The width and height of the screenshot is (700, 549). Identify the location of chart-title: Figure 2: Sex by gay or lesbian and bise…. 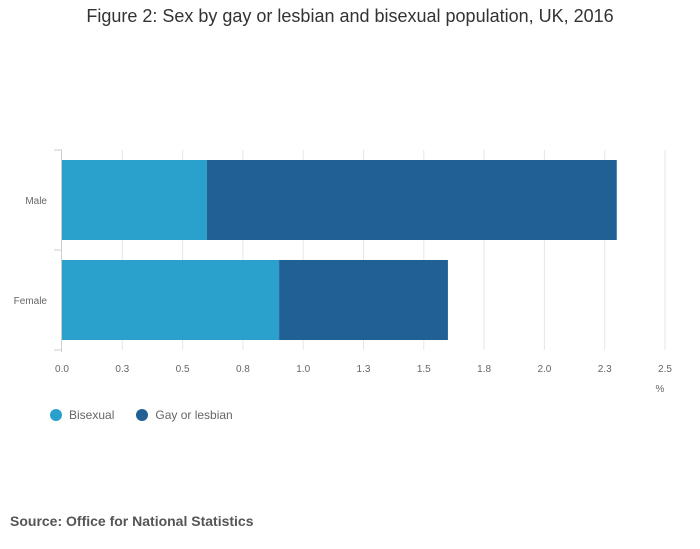
(350, 16).